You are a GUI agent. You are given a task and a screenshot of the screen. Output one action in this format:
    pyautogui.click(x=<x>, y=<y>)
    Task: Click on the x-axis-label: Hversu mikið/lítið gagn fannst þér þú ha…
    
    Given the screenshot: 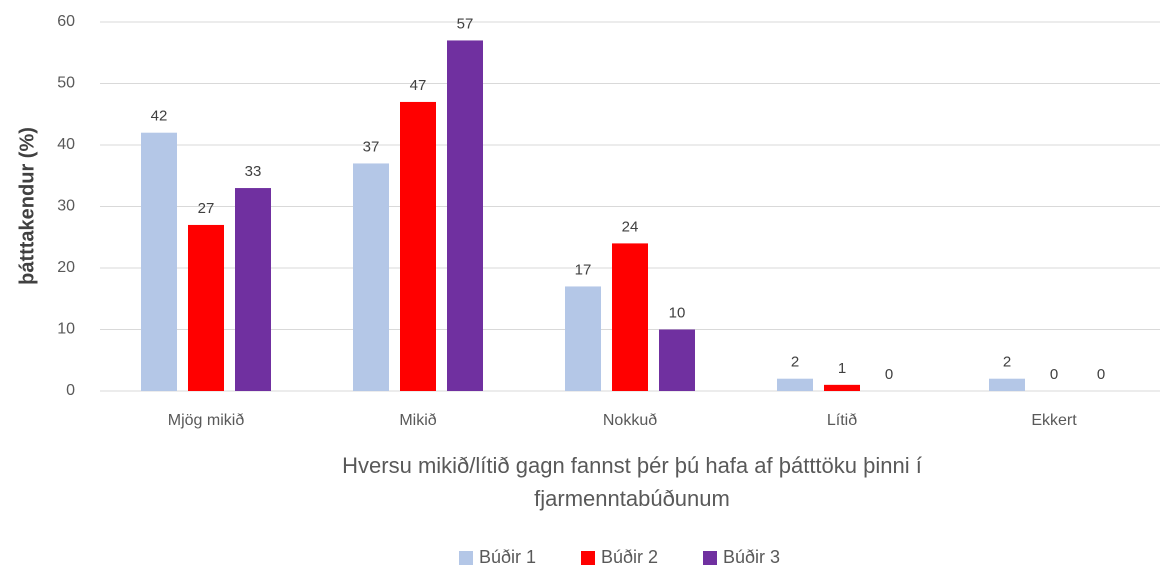 What is the action you would take?
    pyautogui.click(x=632, y=465)
    